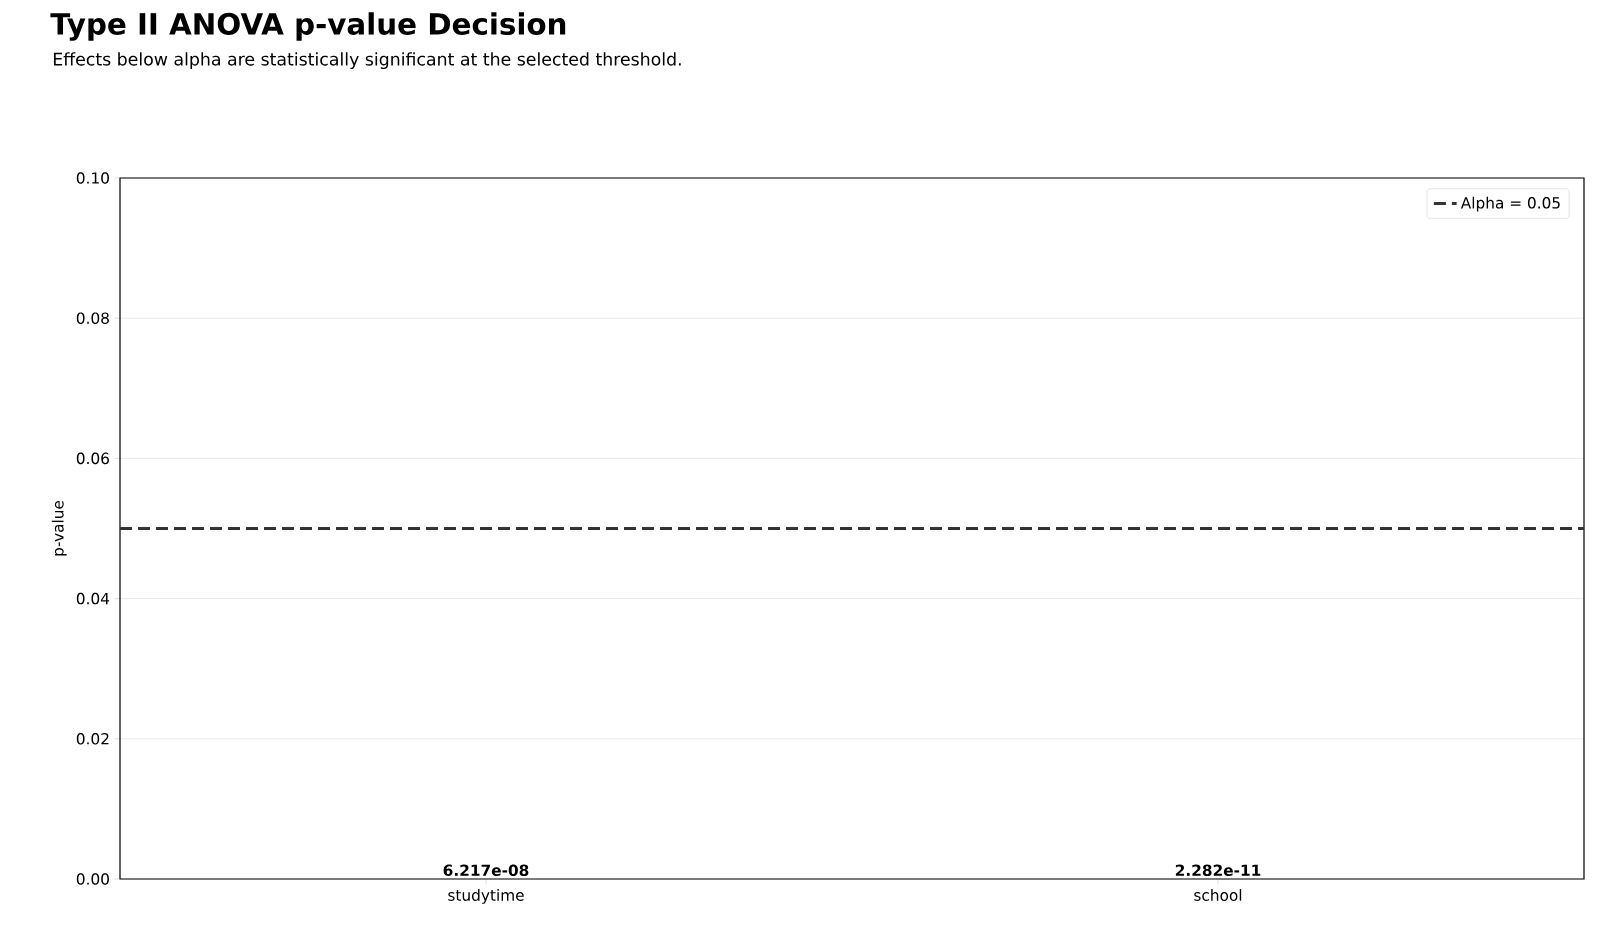  Describe the element at coordinates (92, 738) in the screenshot. I see `y-tick-label: 0.02` at that location.